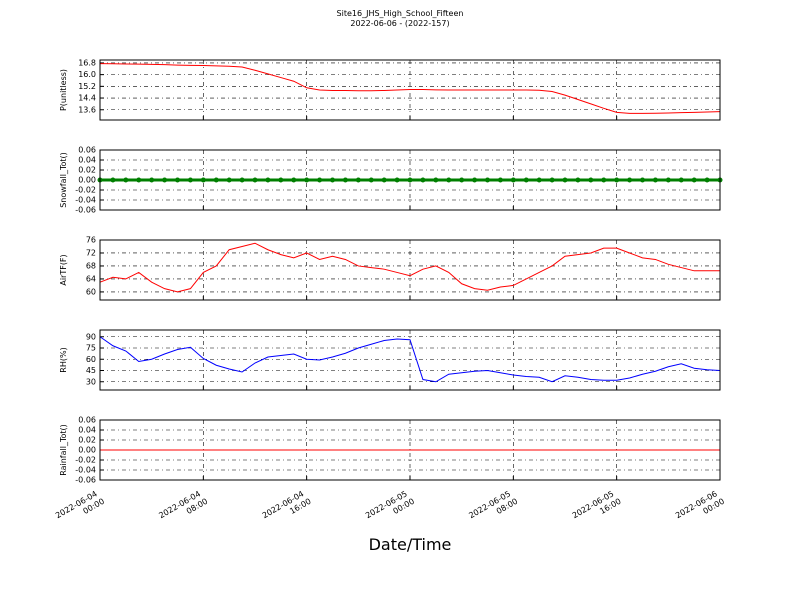  I want to click on y-axis-label: Snowfall_Tot(), so click(63, 180).